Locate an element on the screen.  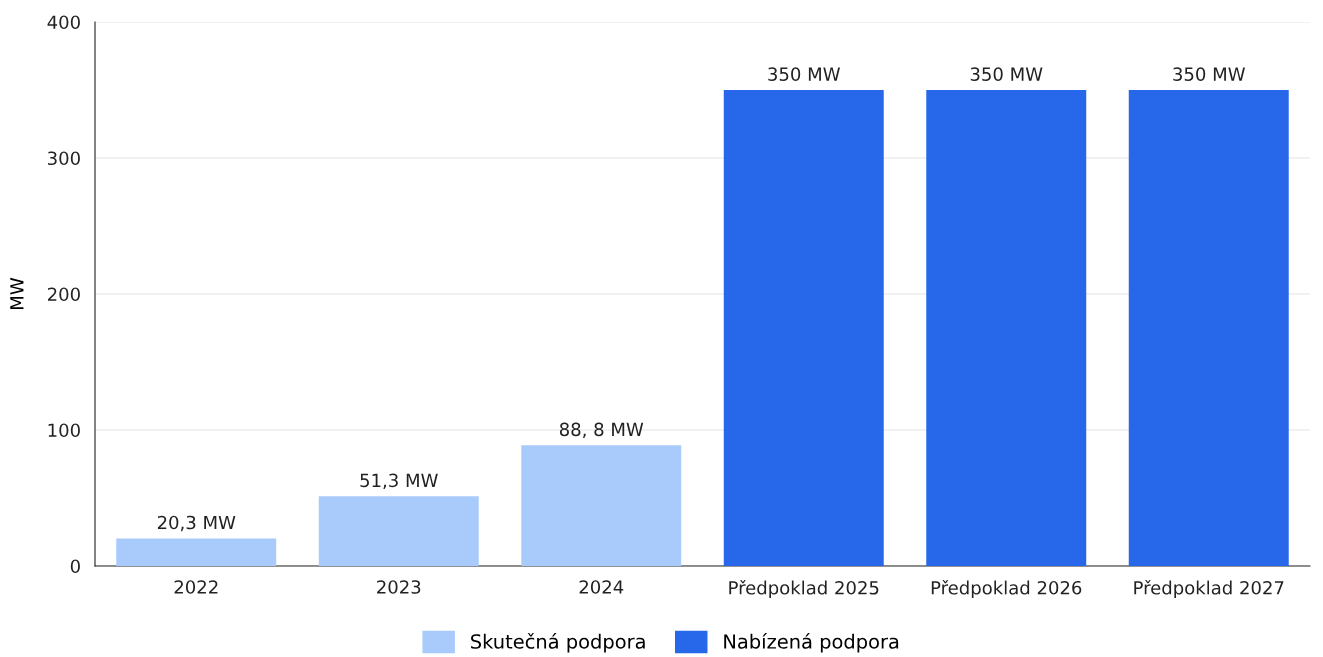
y-tick-label: 0 is located at coordinates (75, 566).